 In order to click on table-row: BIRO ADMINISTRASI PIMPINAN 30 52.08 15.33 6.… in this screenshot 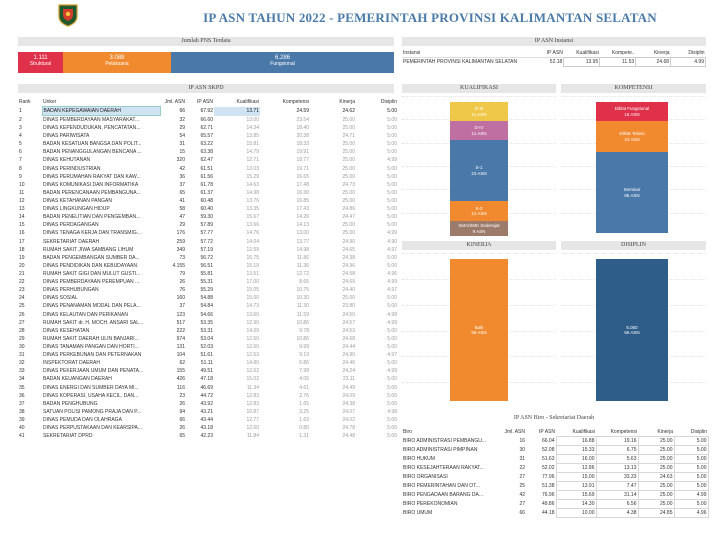, I will do `click(555, 450)`.